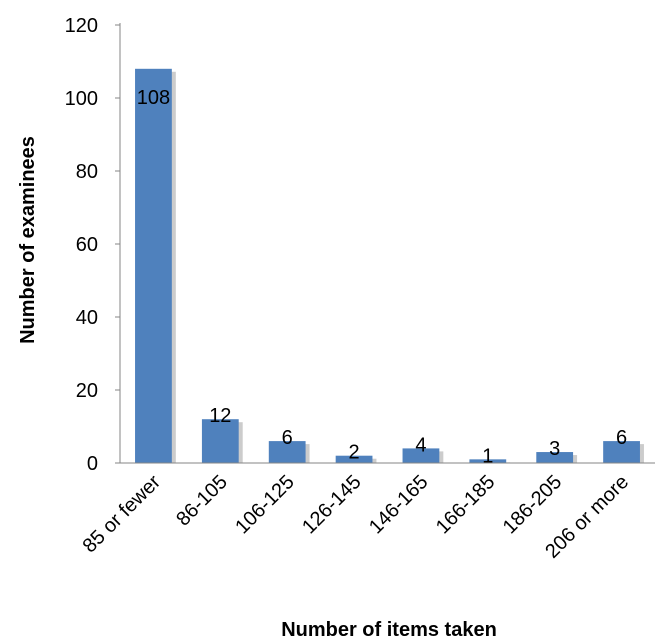 The height and width of the screenshot is (643, 657). I want to click on y-axis-title: Number of examinees, so click(28, 240).